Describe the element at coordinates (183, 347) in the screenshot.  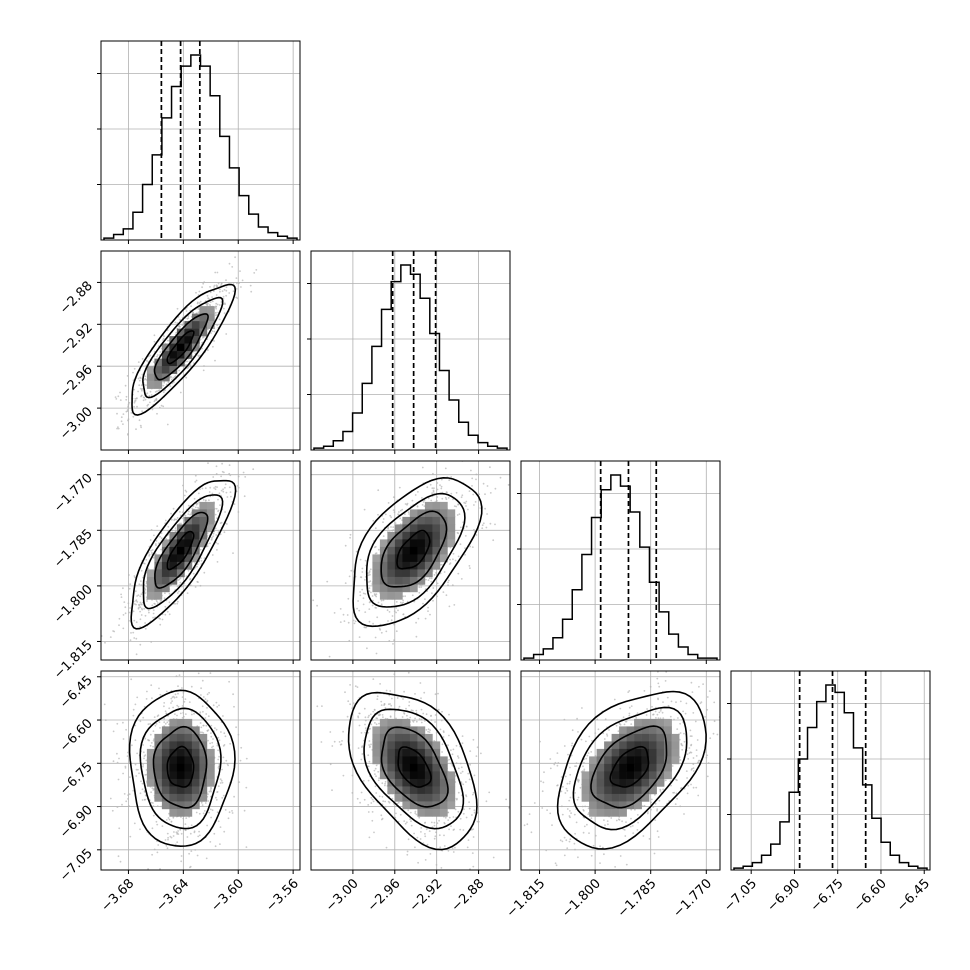
I see `contour-line` at that location.